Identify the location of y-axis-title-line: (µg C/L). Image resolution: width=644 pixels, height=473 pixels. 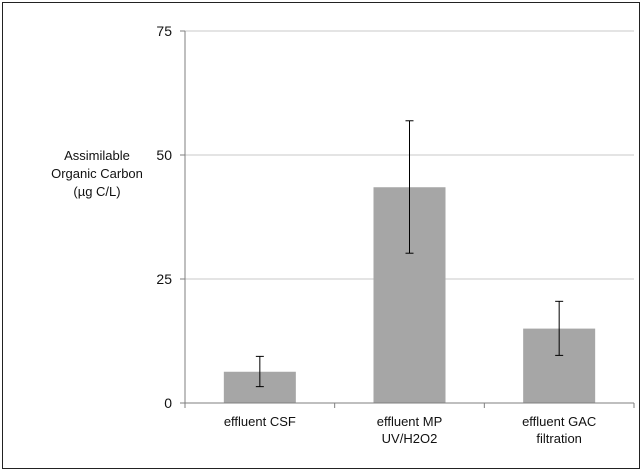
(96, 191).